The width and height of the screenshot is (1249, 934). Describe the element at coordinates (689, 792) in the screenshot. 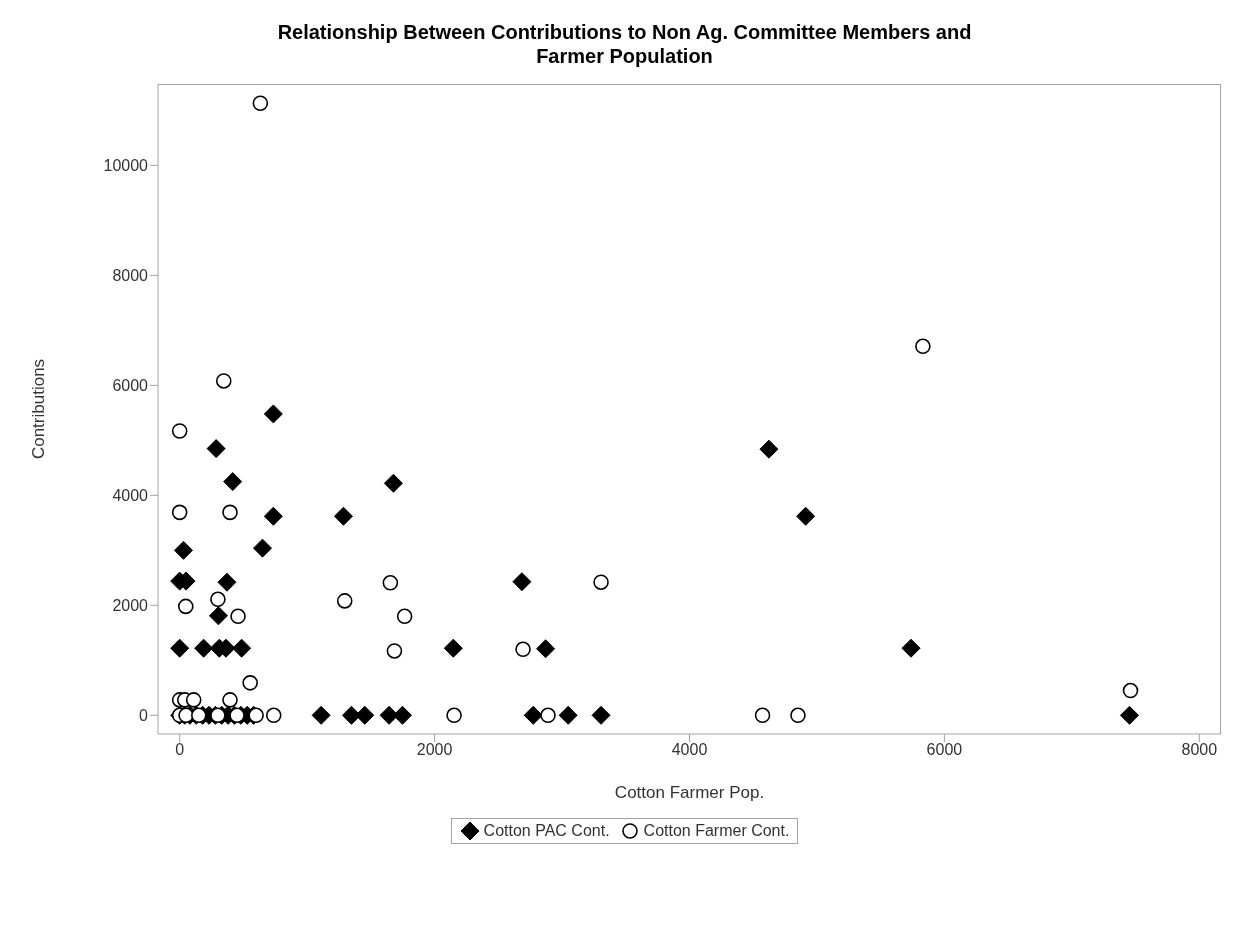

I see `x-axis-title: Cotton Farmer Pop.` at that location.